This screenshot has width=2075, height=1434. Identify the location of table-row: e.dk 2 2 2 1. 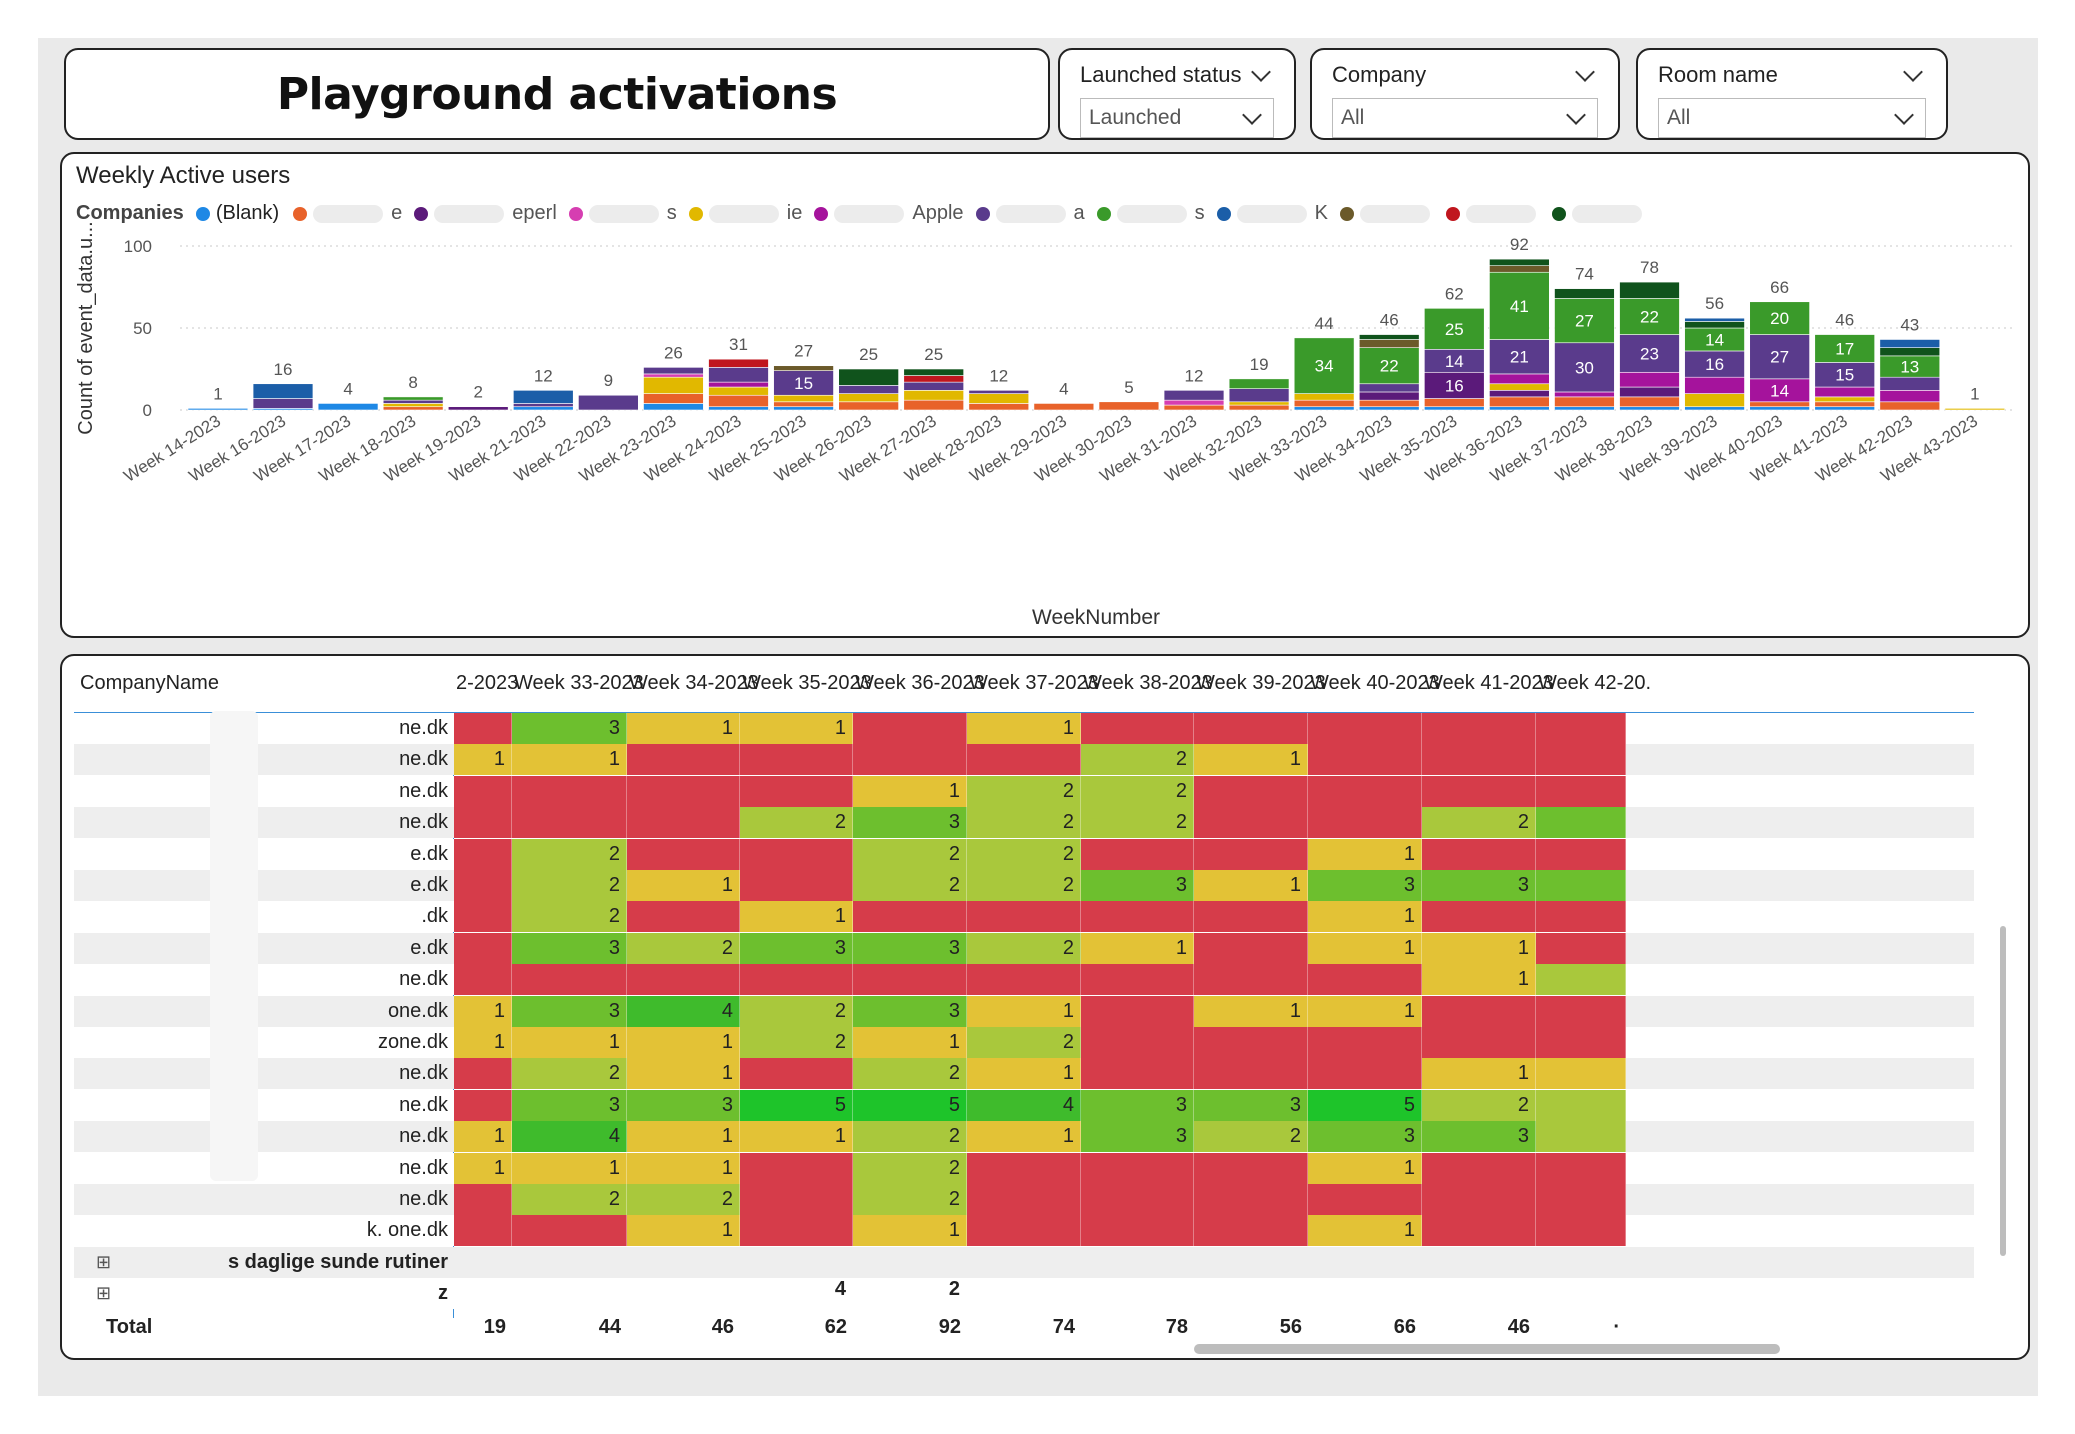
(1024, 854).